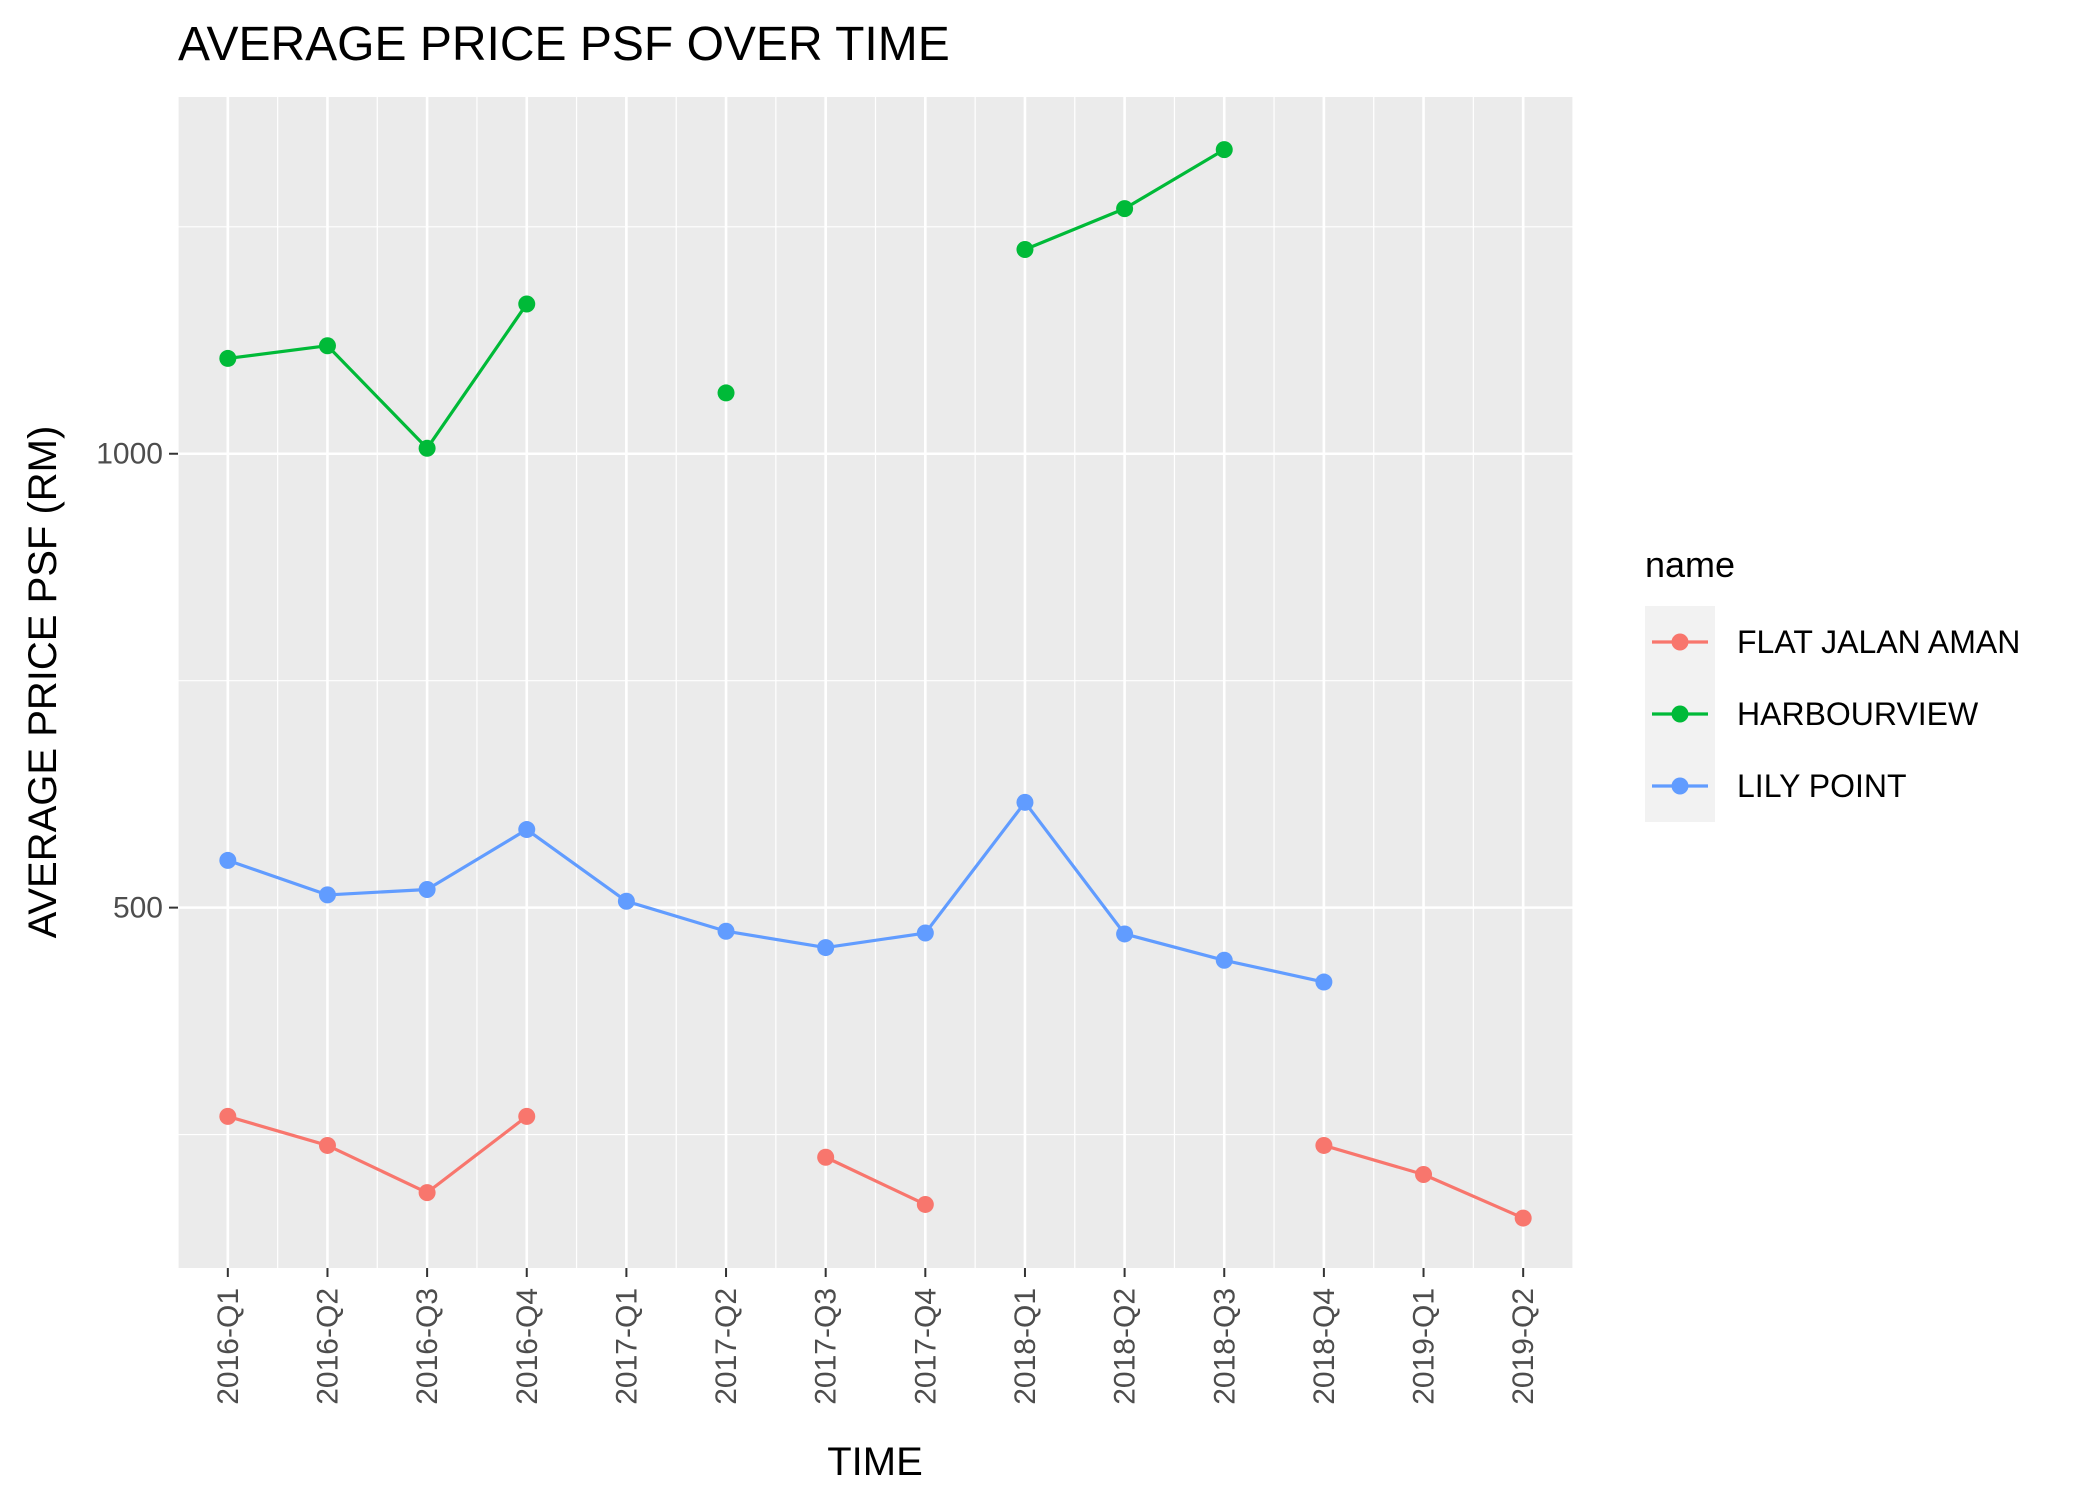  I want to click on legend-title: name, so click(1690, 564).